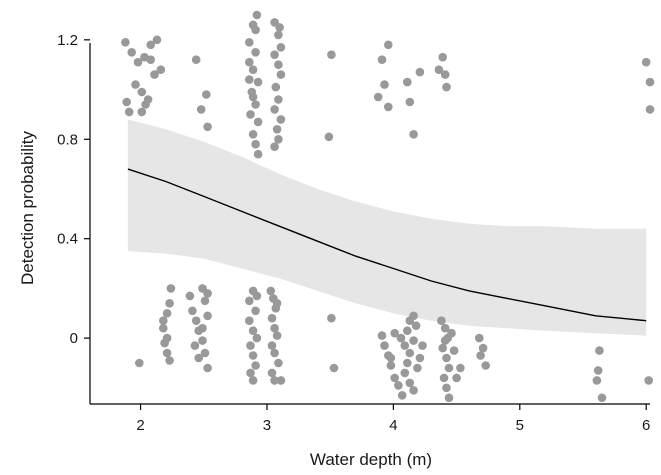 The image size is (661, 475). Describe the element at coordinates (67, 40) in the screenshot. I see `y-tick-label: 1.2` at that location.